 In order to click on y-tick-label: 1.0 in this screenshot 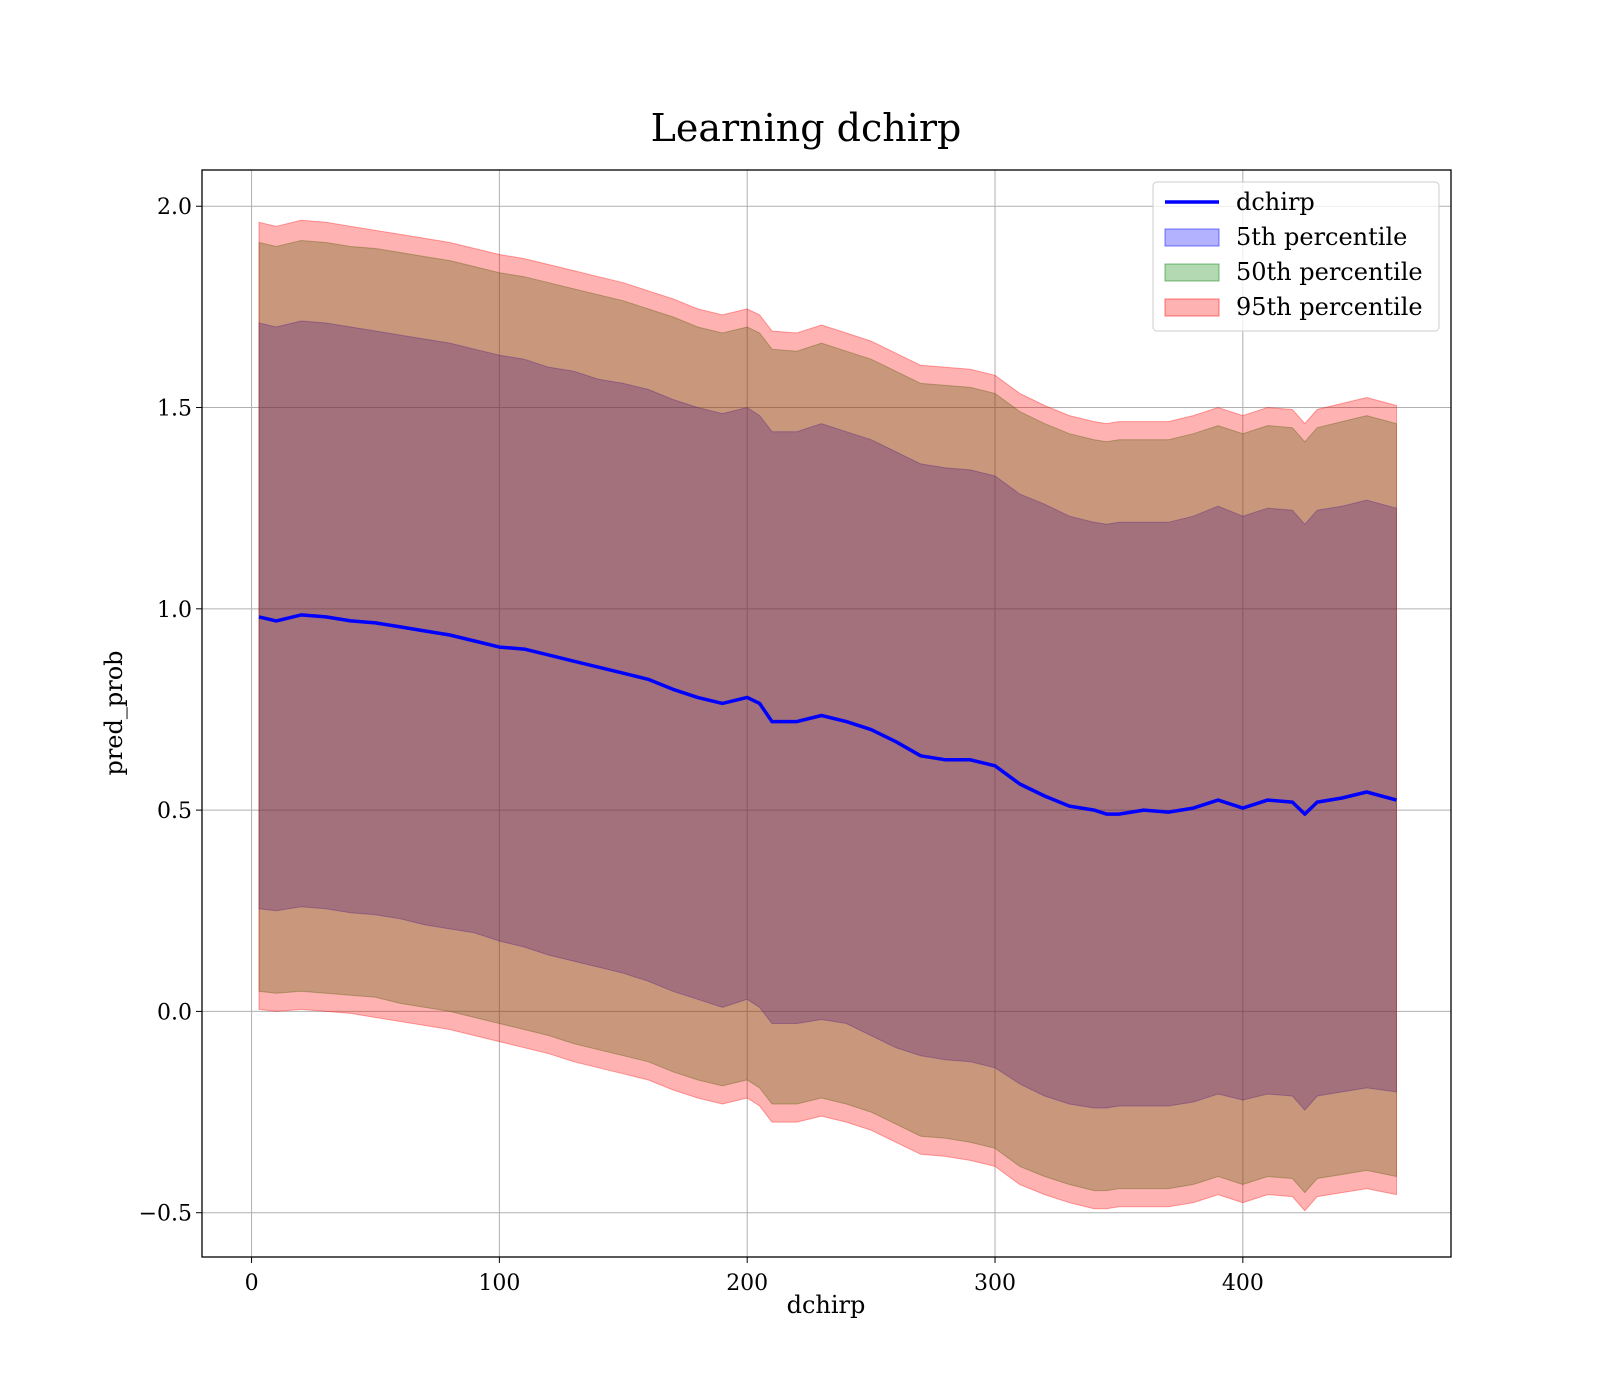, I will do `click(174, 610)`.